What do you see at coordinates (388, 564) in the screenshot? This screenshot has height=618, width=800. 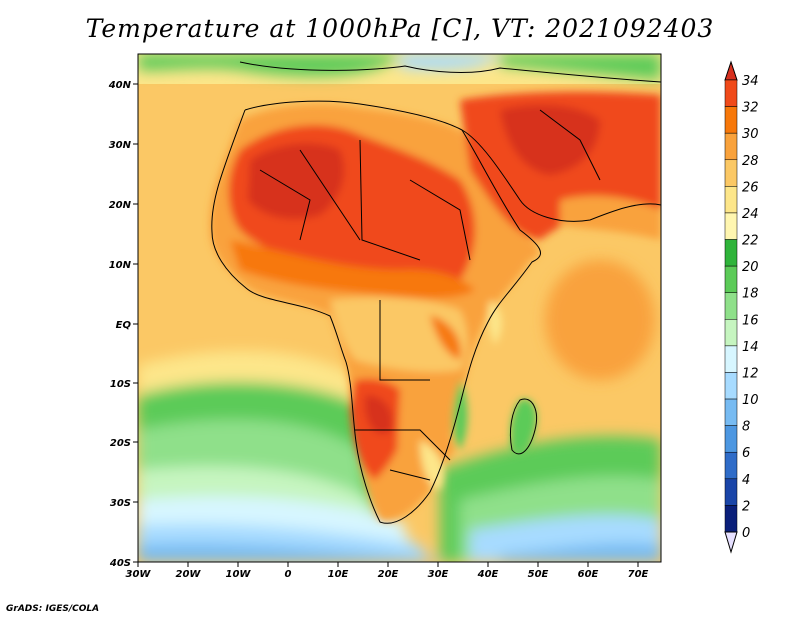 I see `lon-tick-marks` at bounding box center [388, 564].